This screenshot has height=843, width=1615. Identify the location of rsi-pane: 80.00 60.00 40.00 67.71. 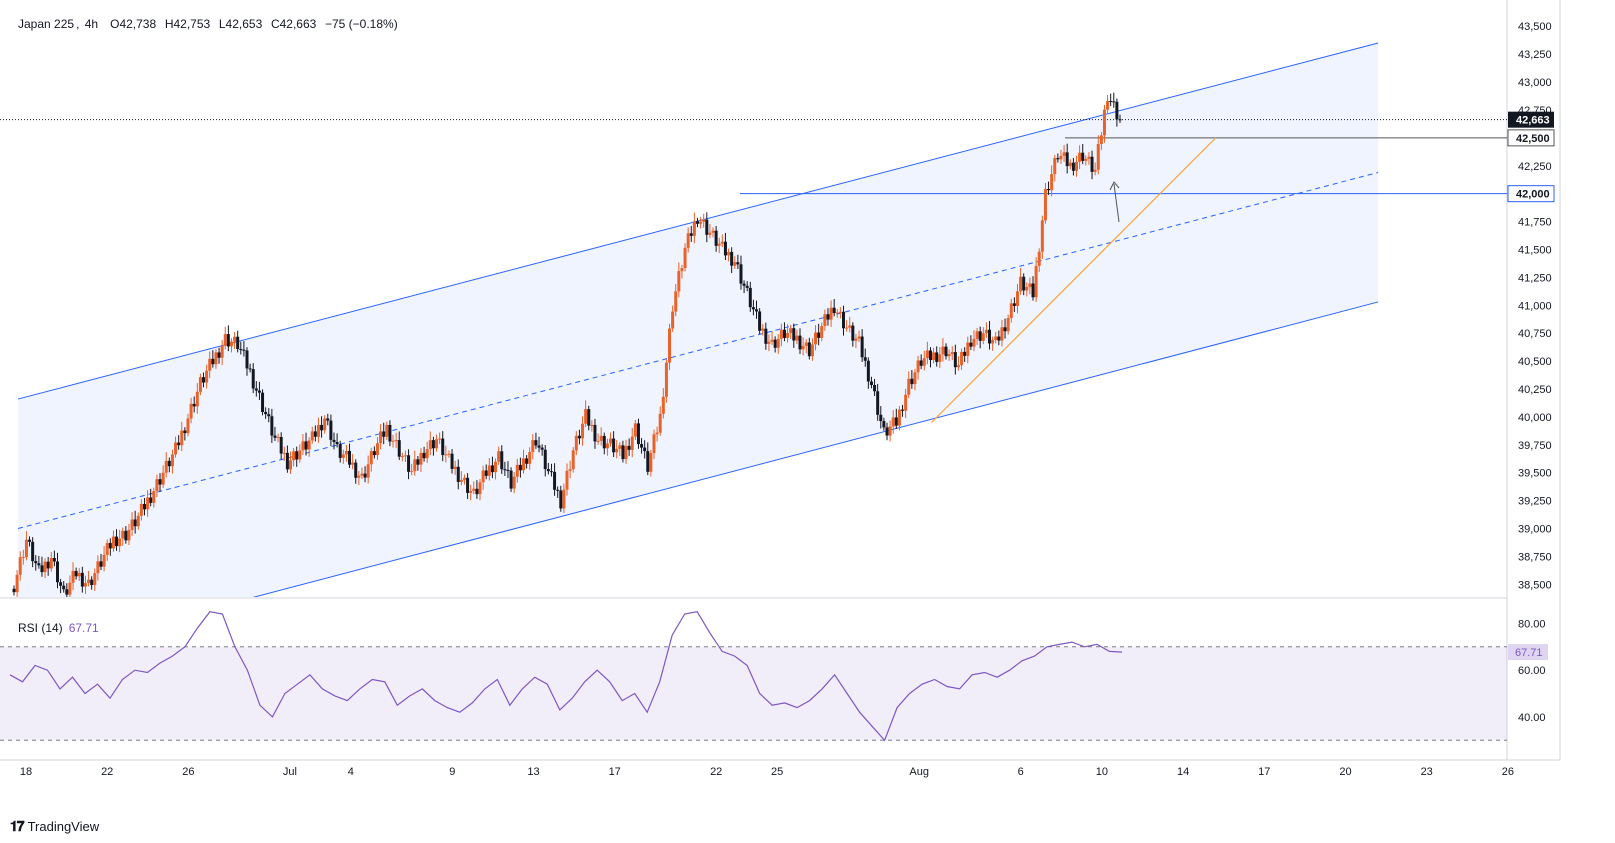
(774, 676).